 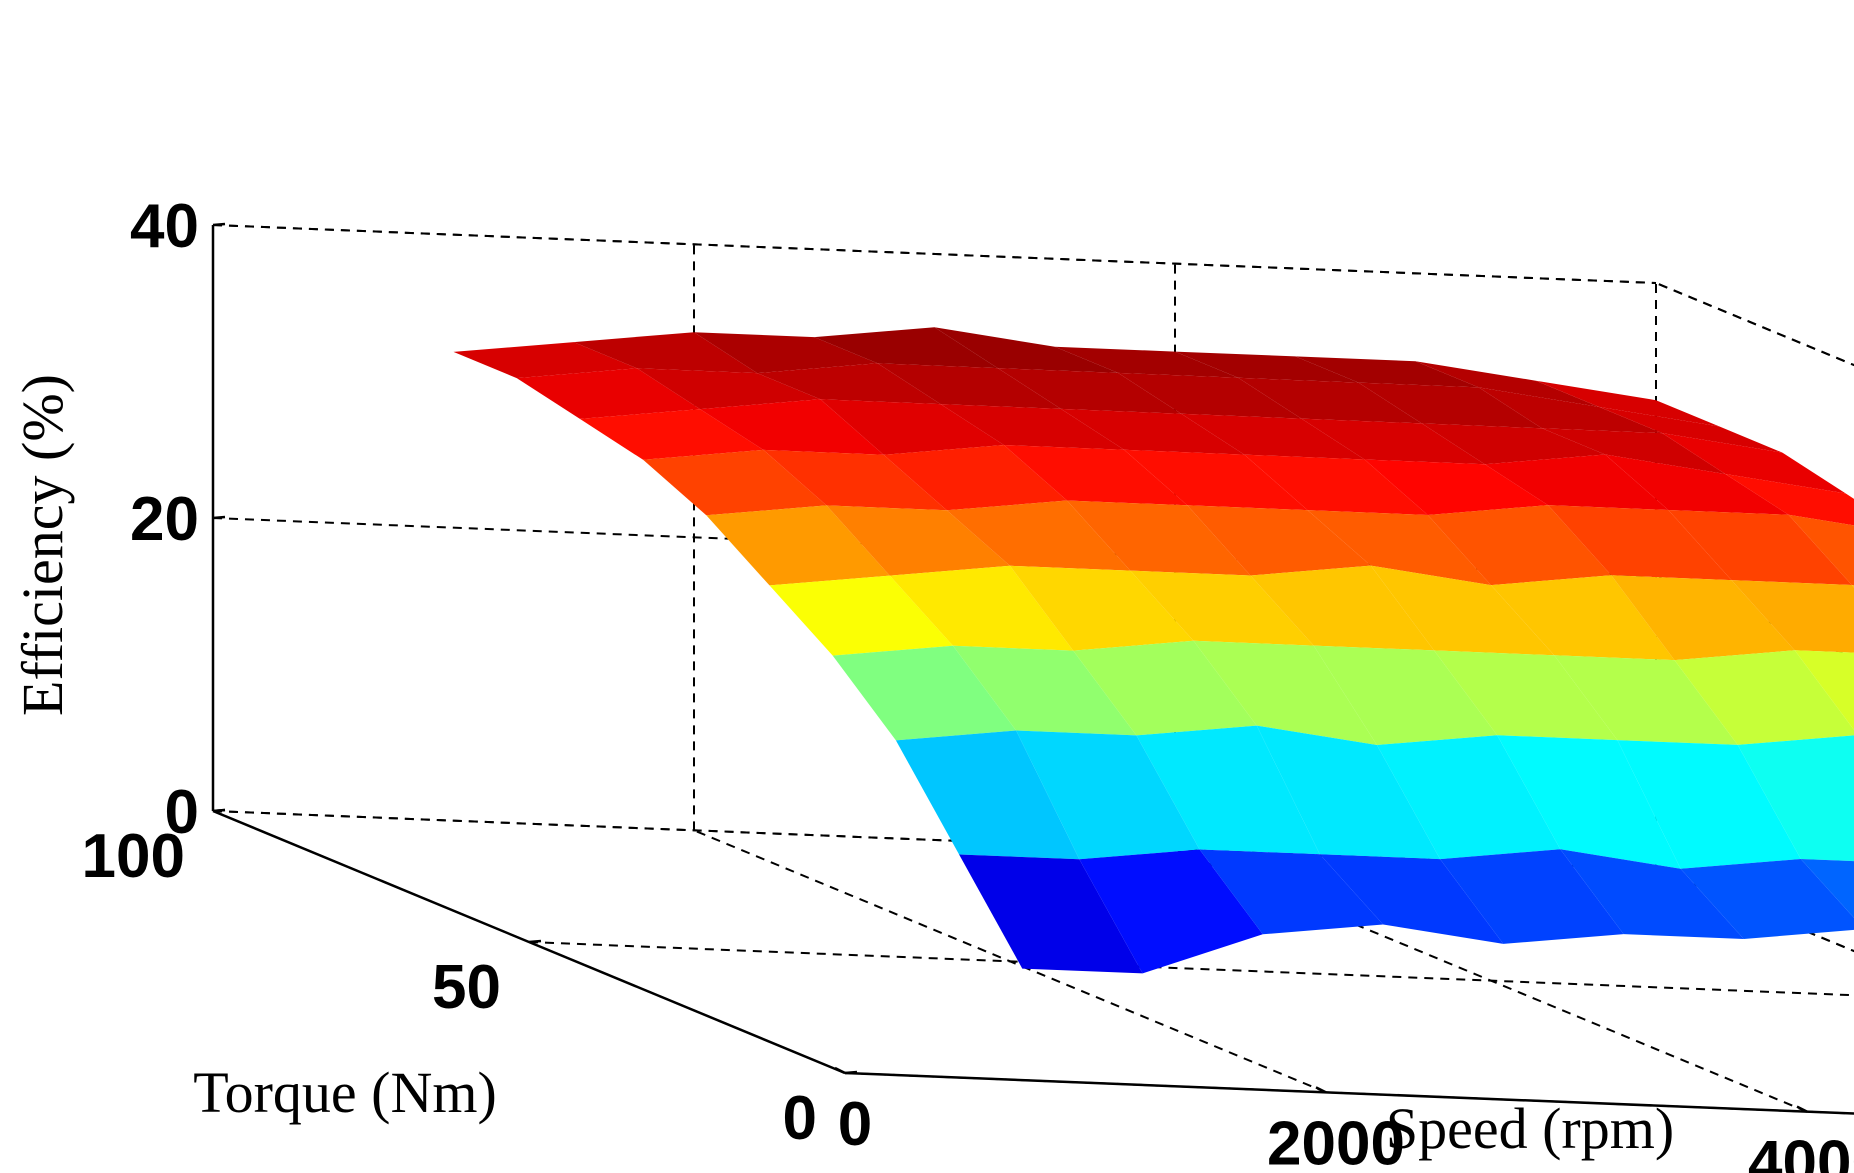 I want to click on y-tick-label: 0, so click(x=800, y=1118).